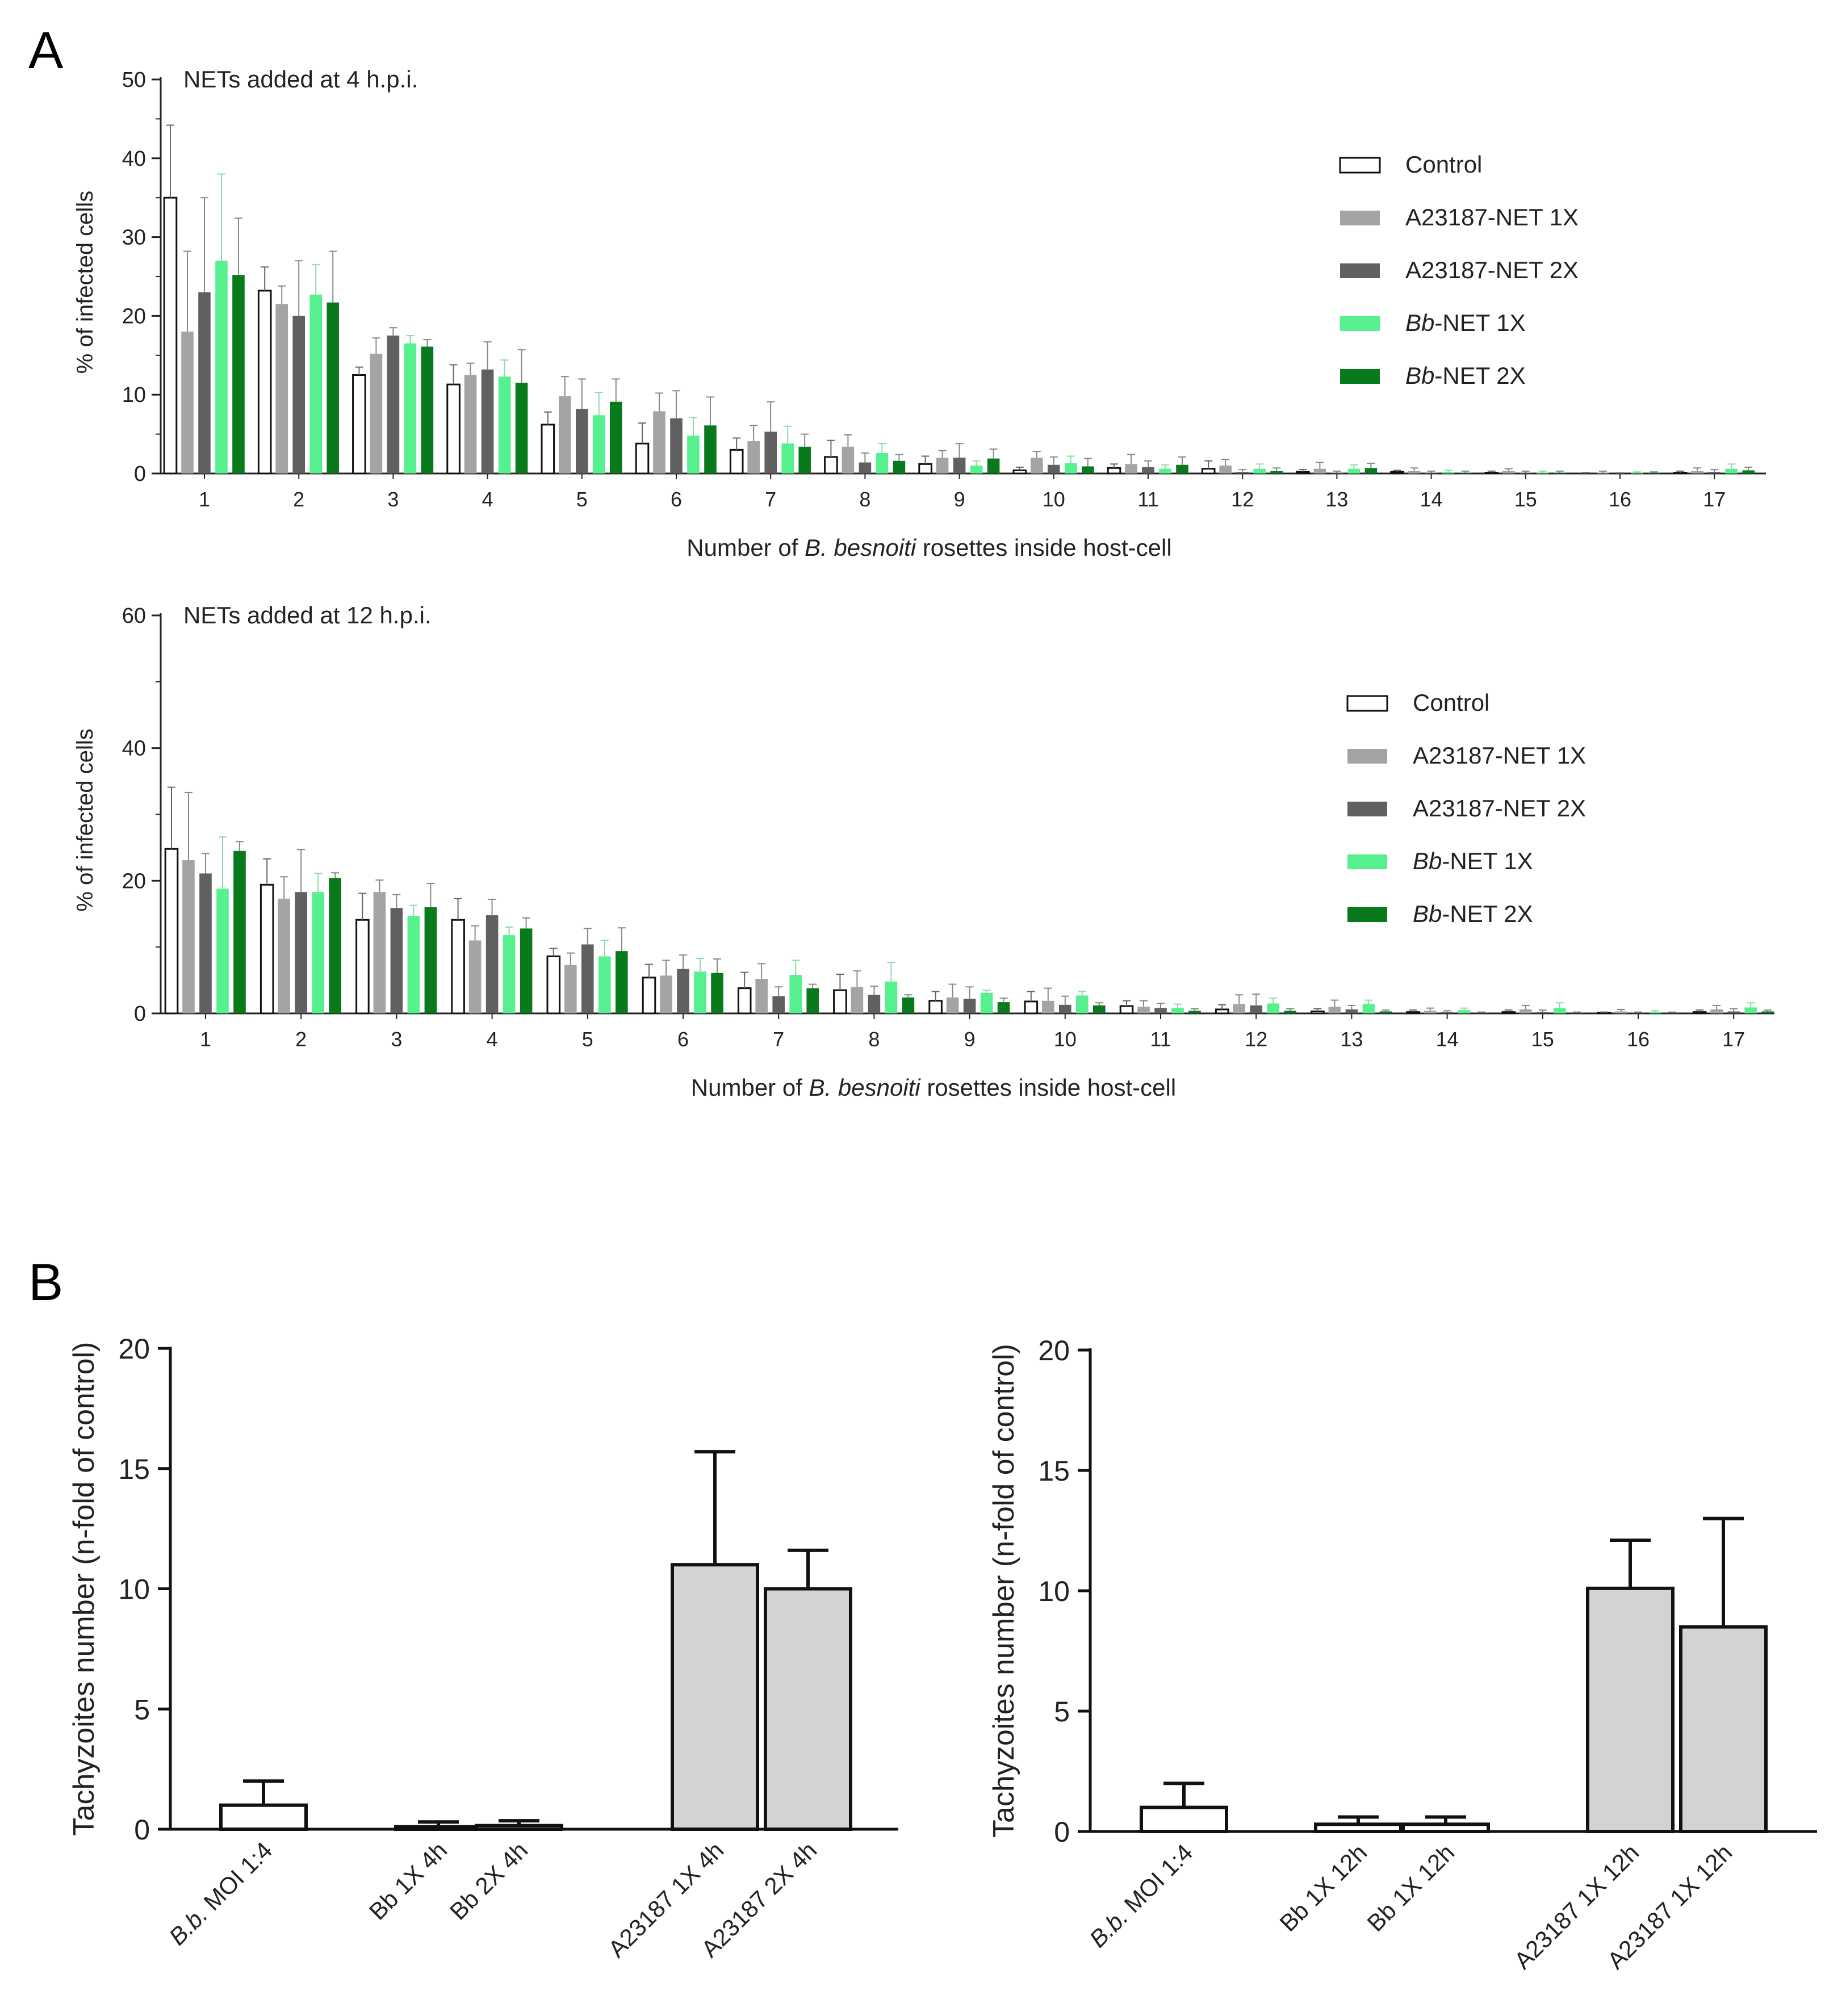 Image resolution: width=1846 pixels, height=2016 pixels. I want to click on y-axis-title: % of infected cells, so click(85, 282).